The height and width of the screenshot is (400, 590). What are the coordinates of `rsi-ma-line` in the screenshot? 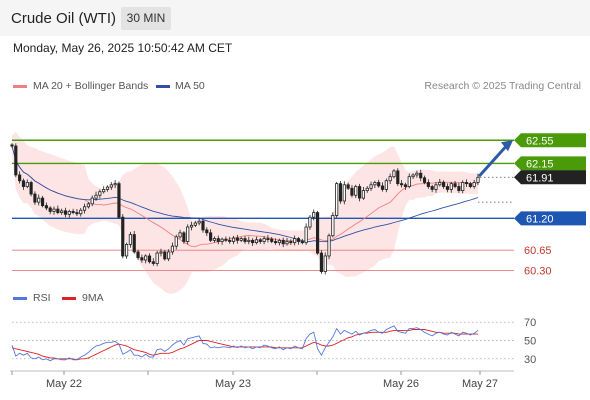 It's located at (244, 345).